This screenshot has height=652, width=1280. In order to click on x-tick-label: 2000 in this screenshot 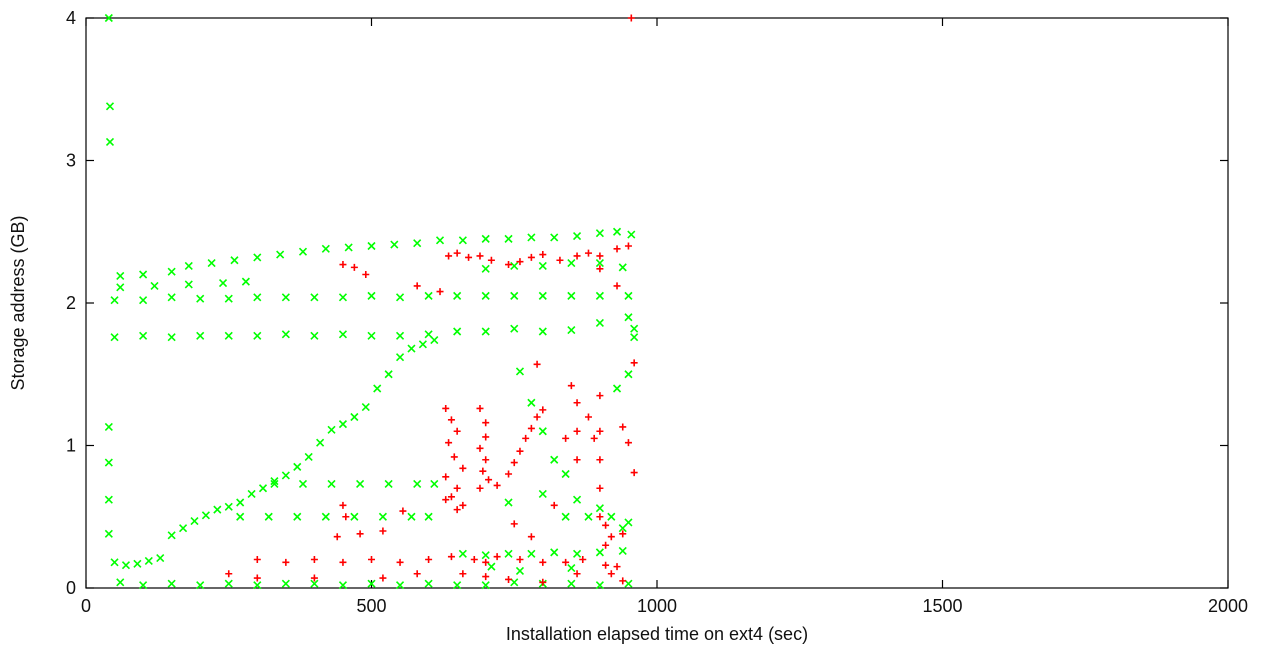, I will do `click(1228, 606)`.